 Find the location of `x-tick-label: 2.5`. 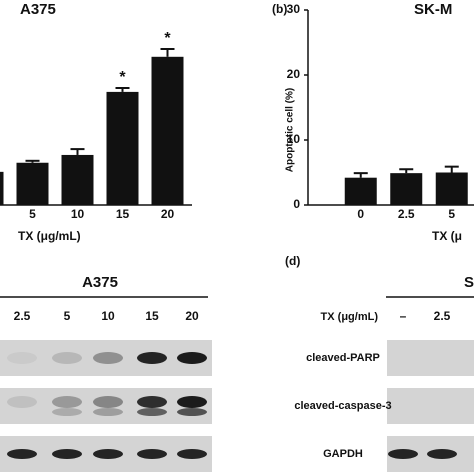

x-tick-label: 2.5 is located at coordinates (406, 214).